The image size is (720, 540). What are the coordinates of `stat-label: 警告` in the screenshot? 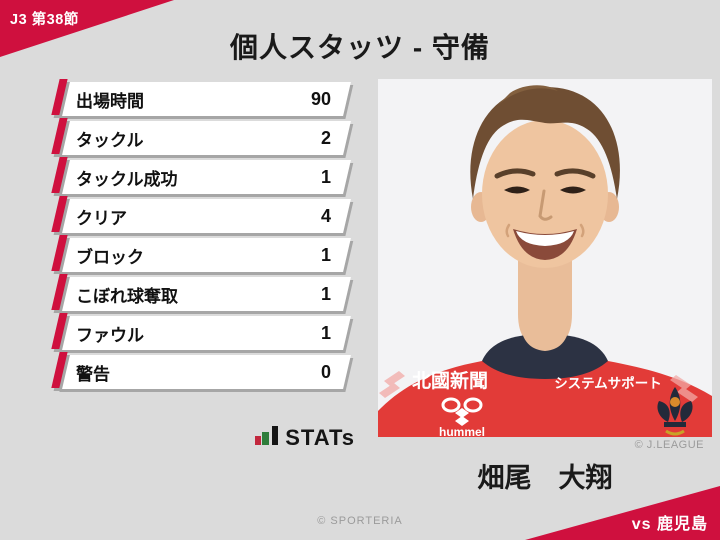 It's located at (93, 374).